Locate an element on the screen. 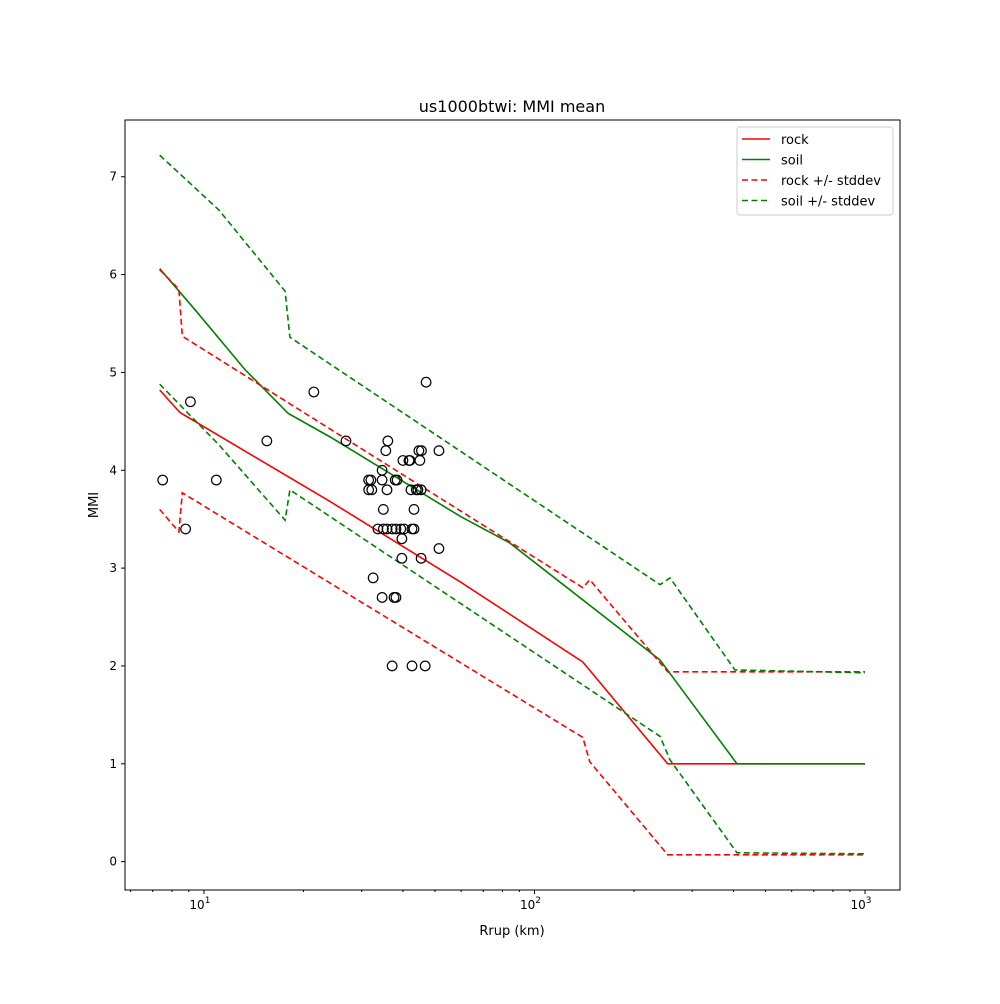 This screenshot has height=1004, width=1000. y-tick-label: 5 is located at coordinates (113, 372).